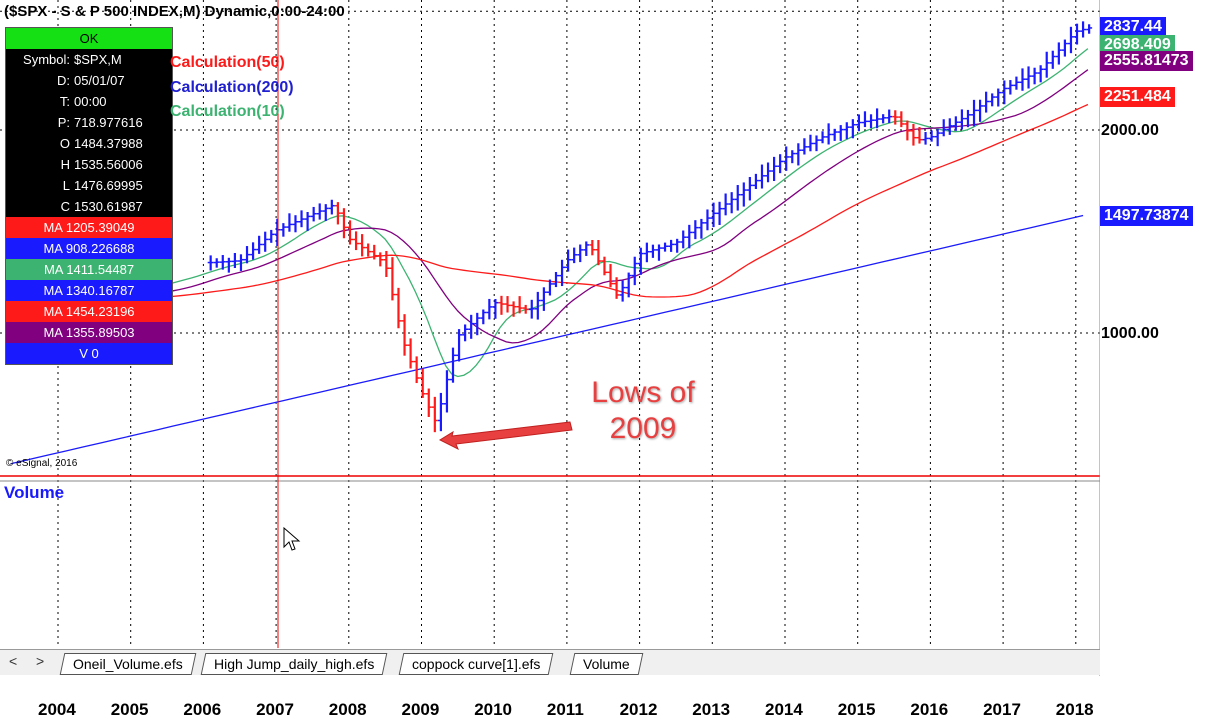  I want to click on tab-coppock-curve: coppock curve[1].efs, so click(476, 664).